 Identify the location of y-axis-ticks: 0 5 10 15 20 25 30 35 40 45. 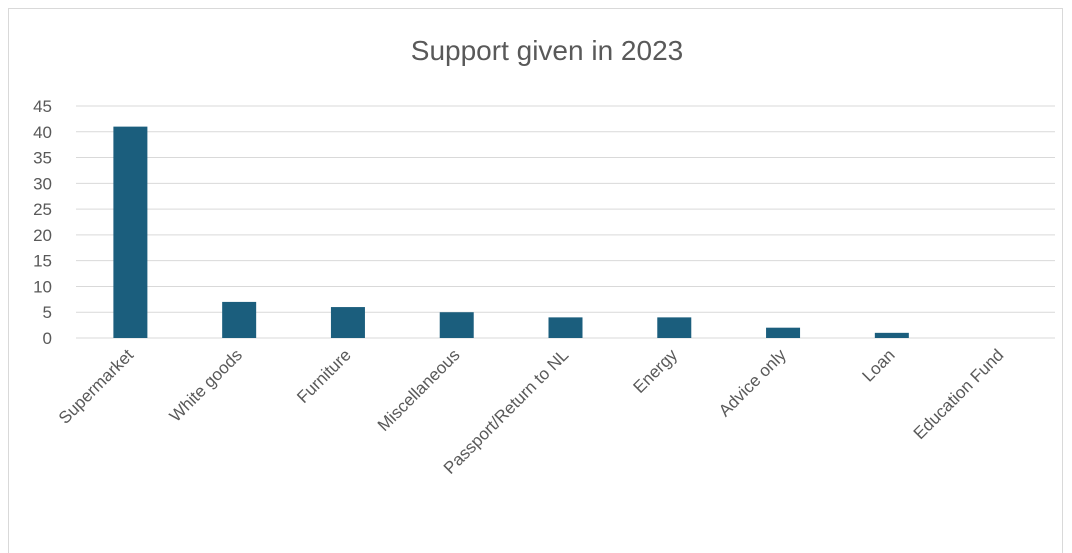
(42, 222).